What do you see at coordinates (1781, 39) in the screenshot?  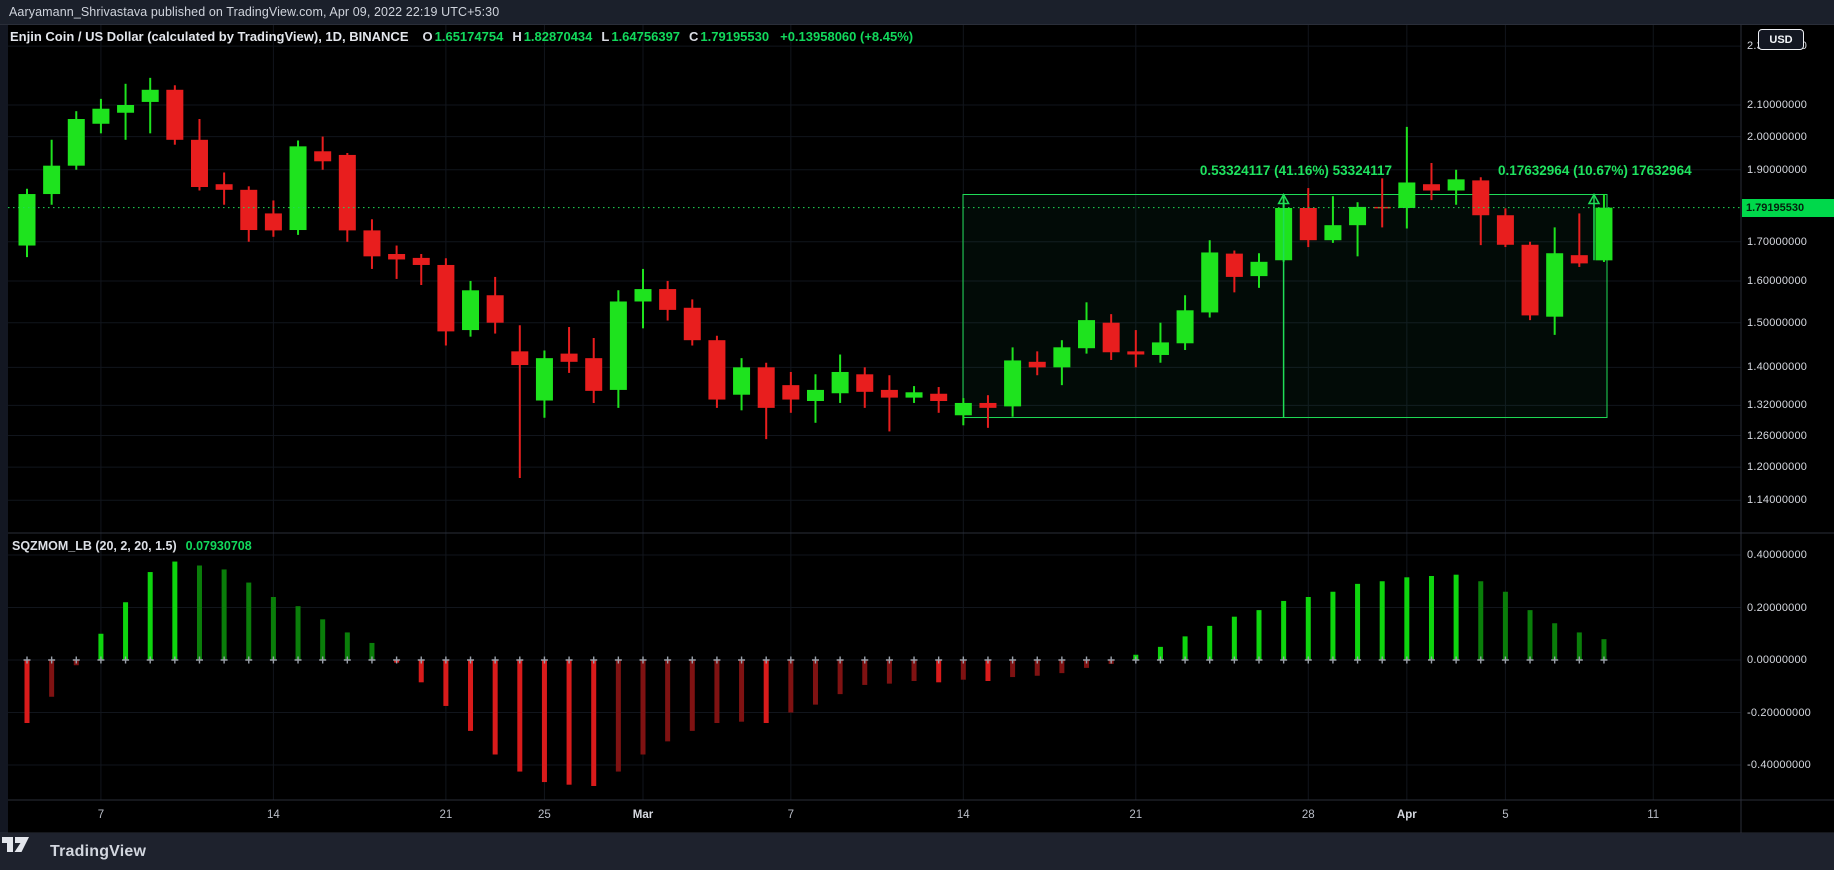 I see `currency-toggle-button: USD` at bounding box center [1781, 39].